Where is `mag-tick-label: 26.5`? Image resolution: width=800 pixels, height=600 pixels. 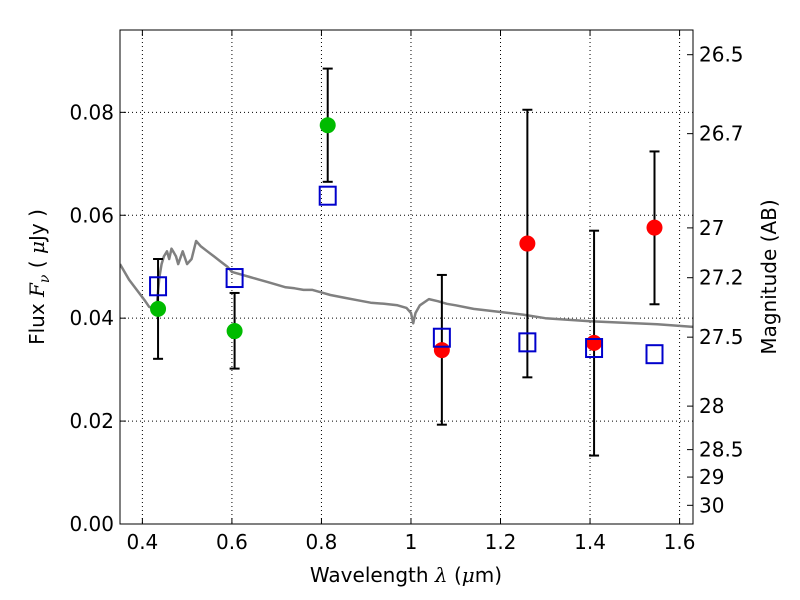 mag-tick-label: 26.5 is located at coordinates (721, 55).